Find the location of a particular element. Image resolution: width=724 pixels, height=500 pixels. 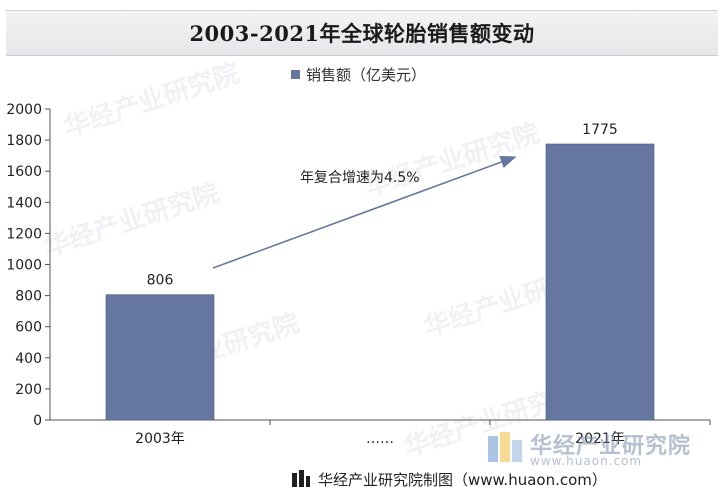

y-tick-label: 800 is located at coordinates (28, 297).